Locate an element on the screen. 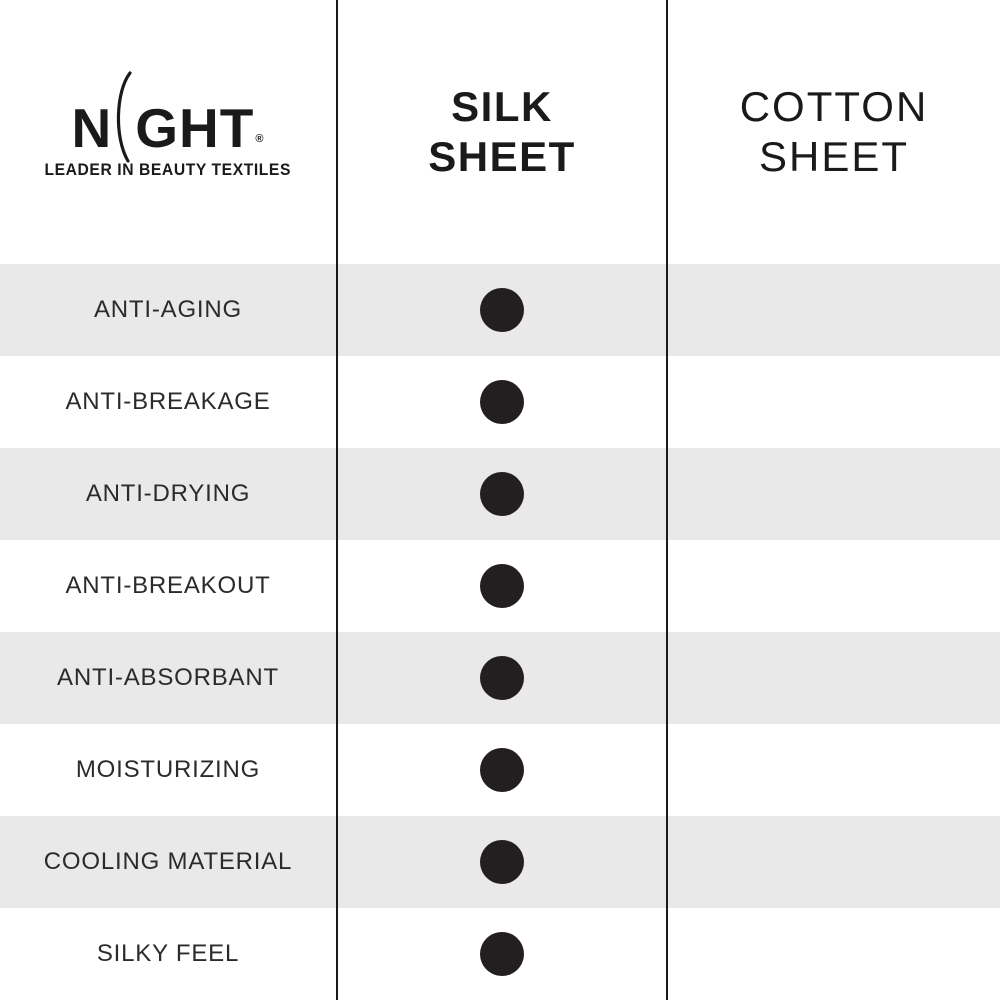  registered-trademark-mark: ® is located at coordinates (260, 138).